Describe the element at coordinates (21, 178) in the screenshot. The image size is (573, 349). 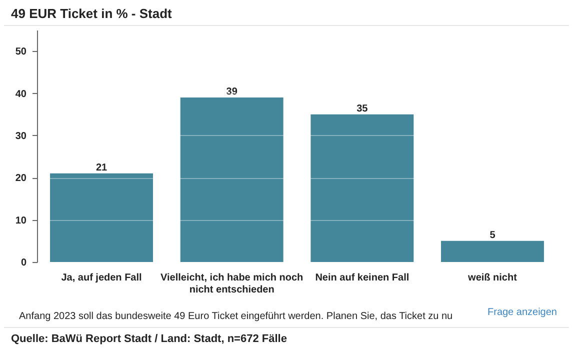
I see `y-tick-label: 20` at that location.